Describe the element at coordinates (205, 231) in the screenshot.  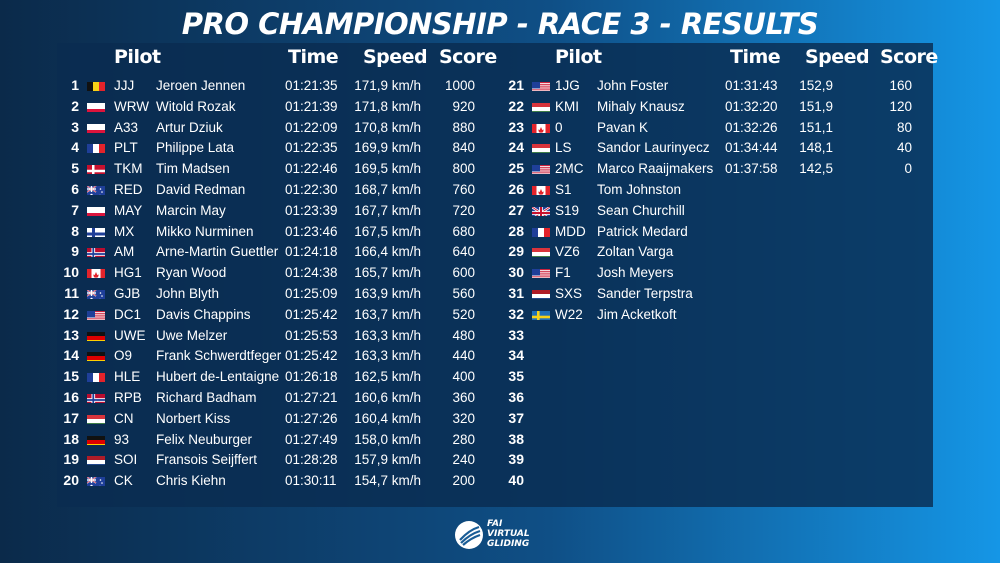
I see `pilot-name-cell: Mikko Nurminen` at that location.